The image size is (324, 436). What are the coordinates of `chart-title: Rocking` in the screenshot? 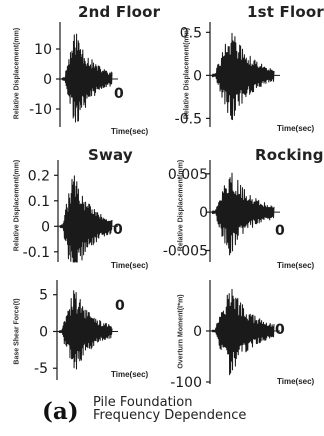 It's located at (289, 155).